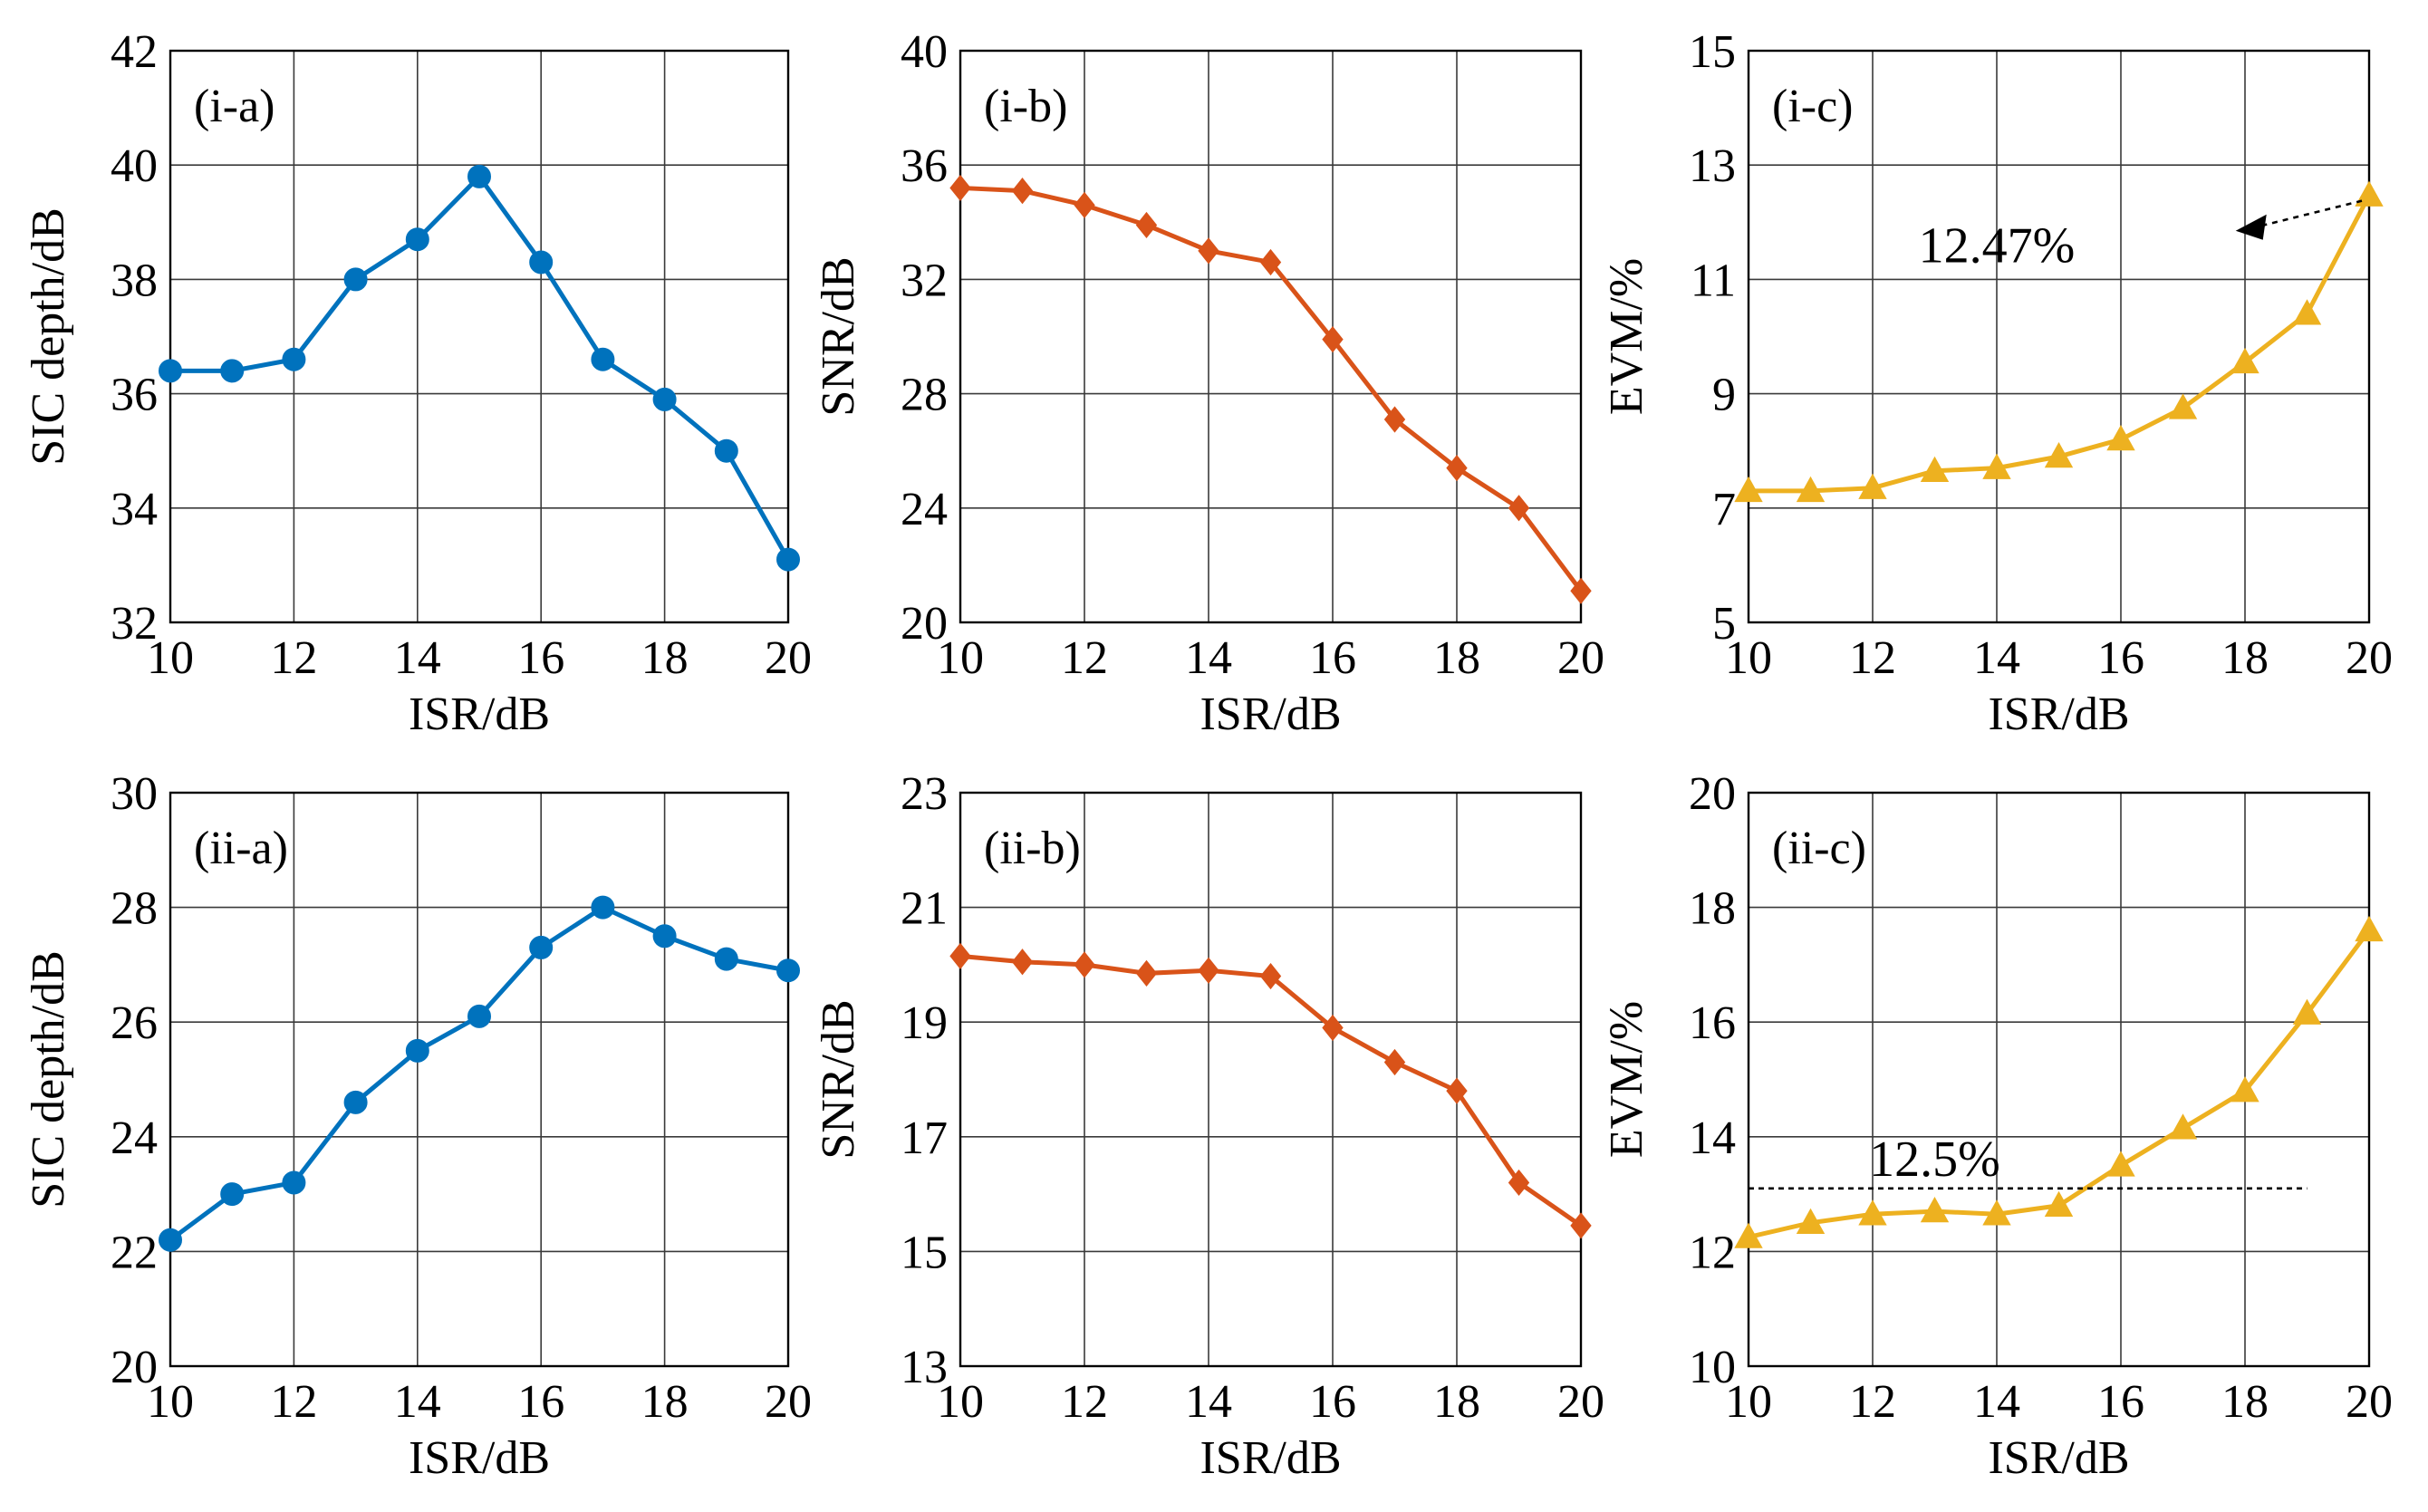 This screenshot has height=1512, width=2428. Describe the element at coordinates (134, 166) in the screenshot. I see `y-tick-label: 40` at that location.